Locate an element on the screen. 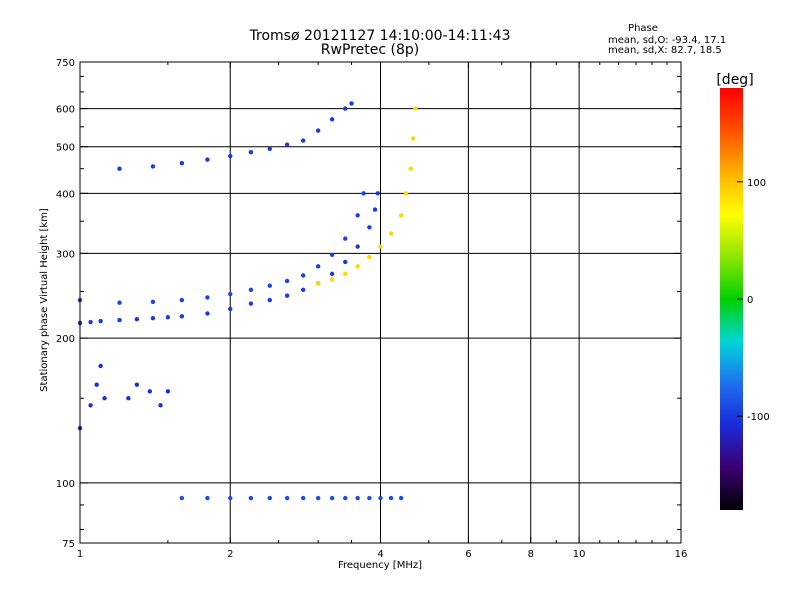 The width and height of the screenshot is (800, 600). y-tick-label: 300 is located at coordinates (65, 254).